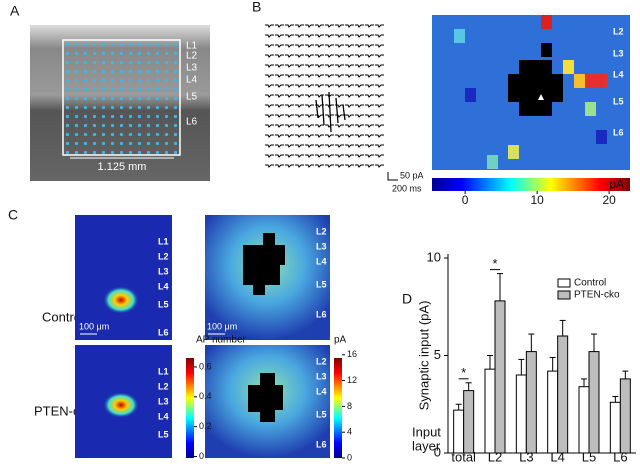 The height and width of the screenshot is (468, 640). I want to click on y-tick-label: 5, so click(437, 354).